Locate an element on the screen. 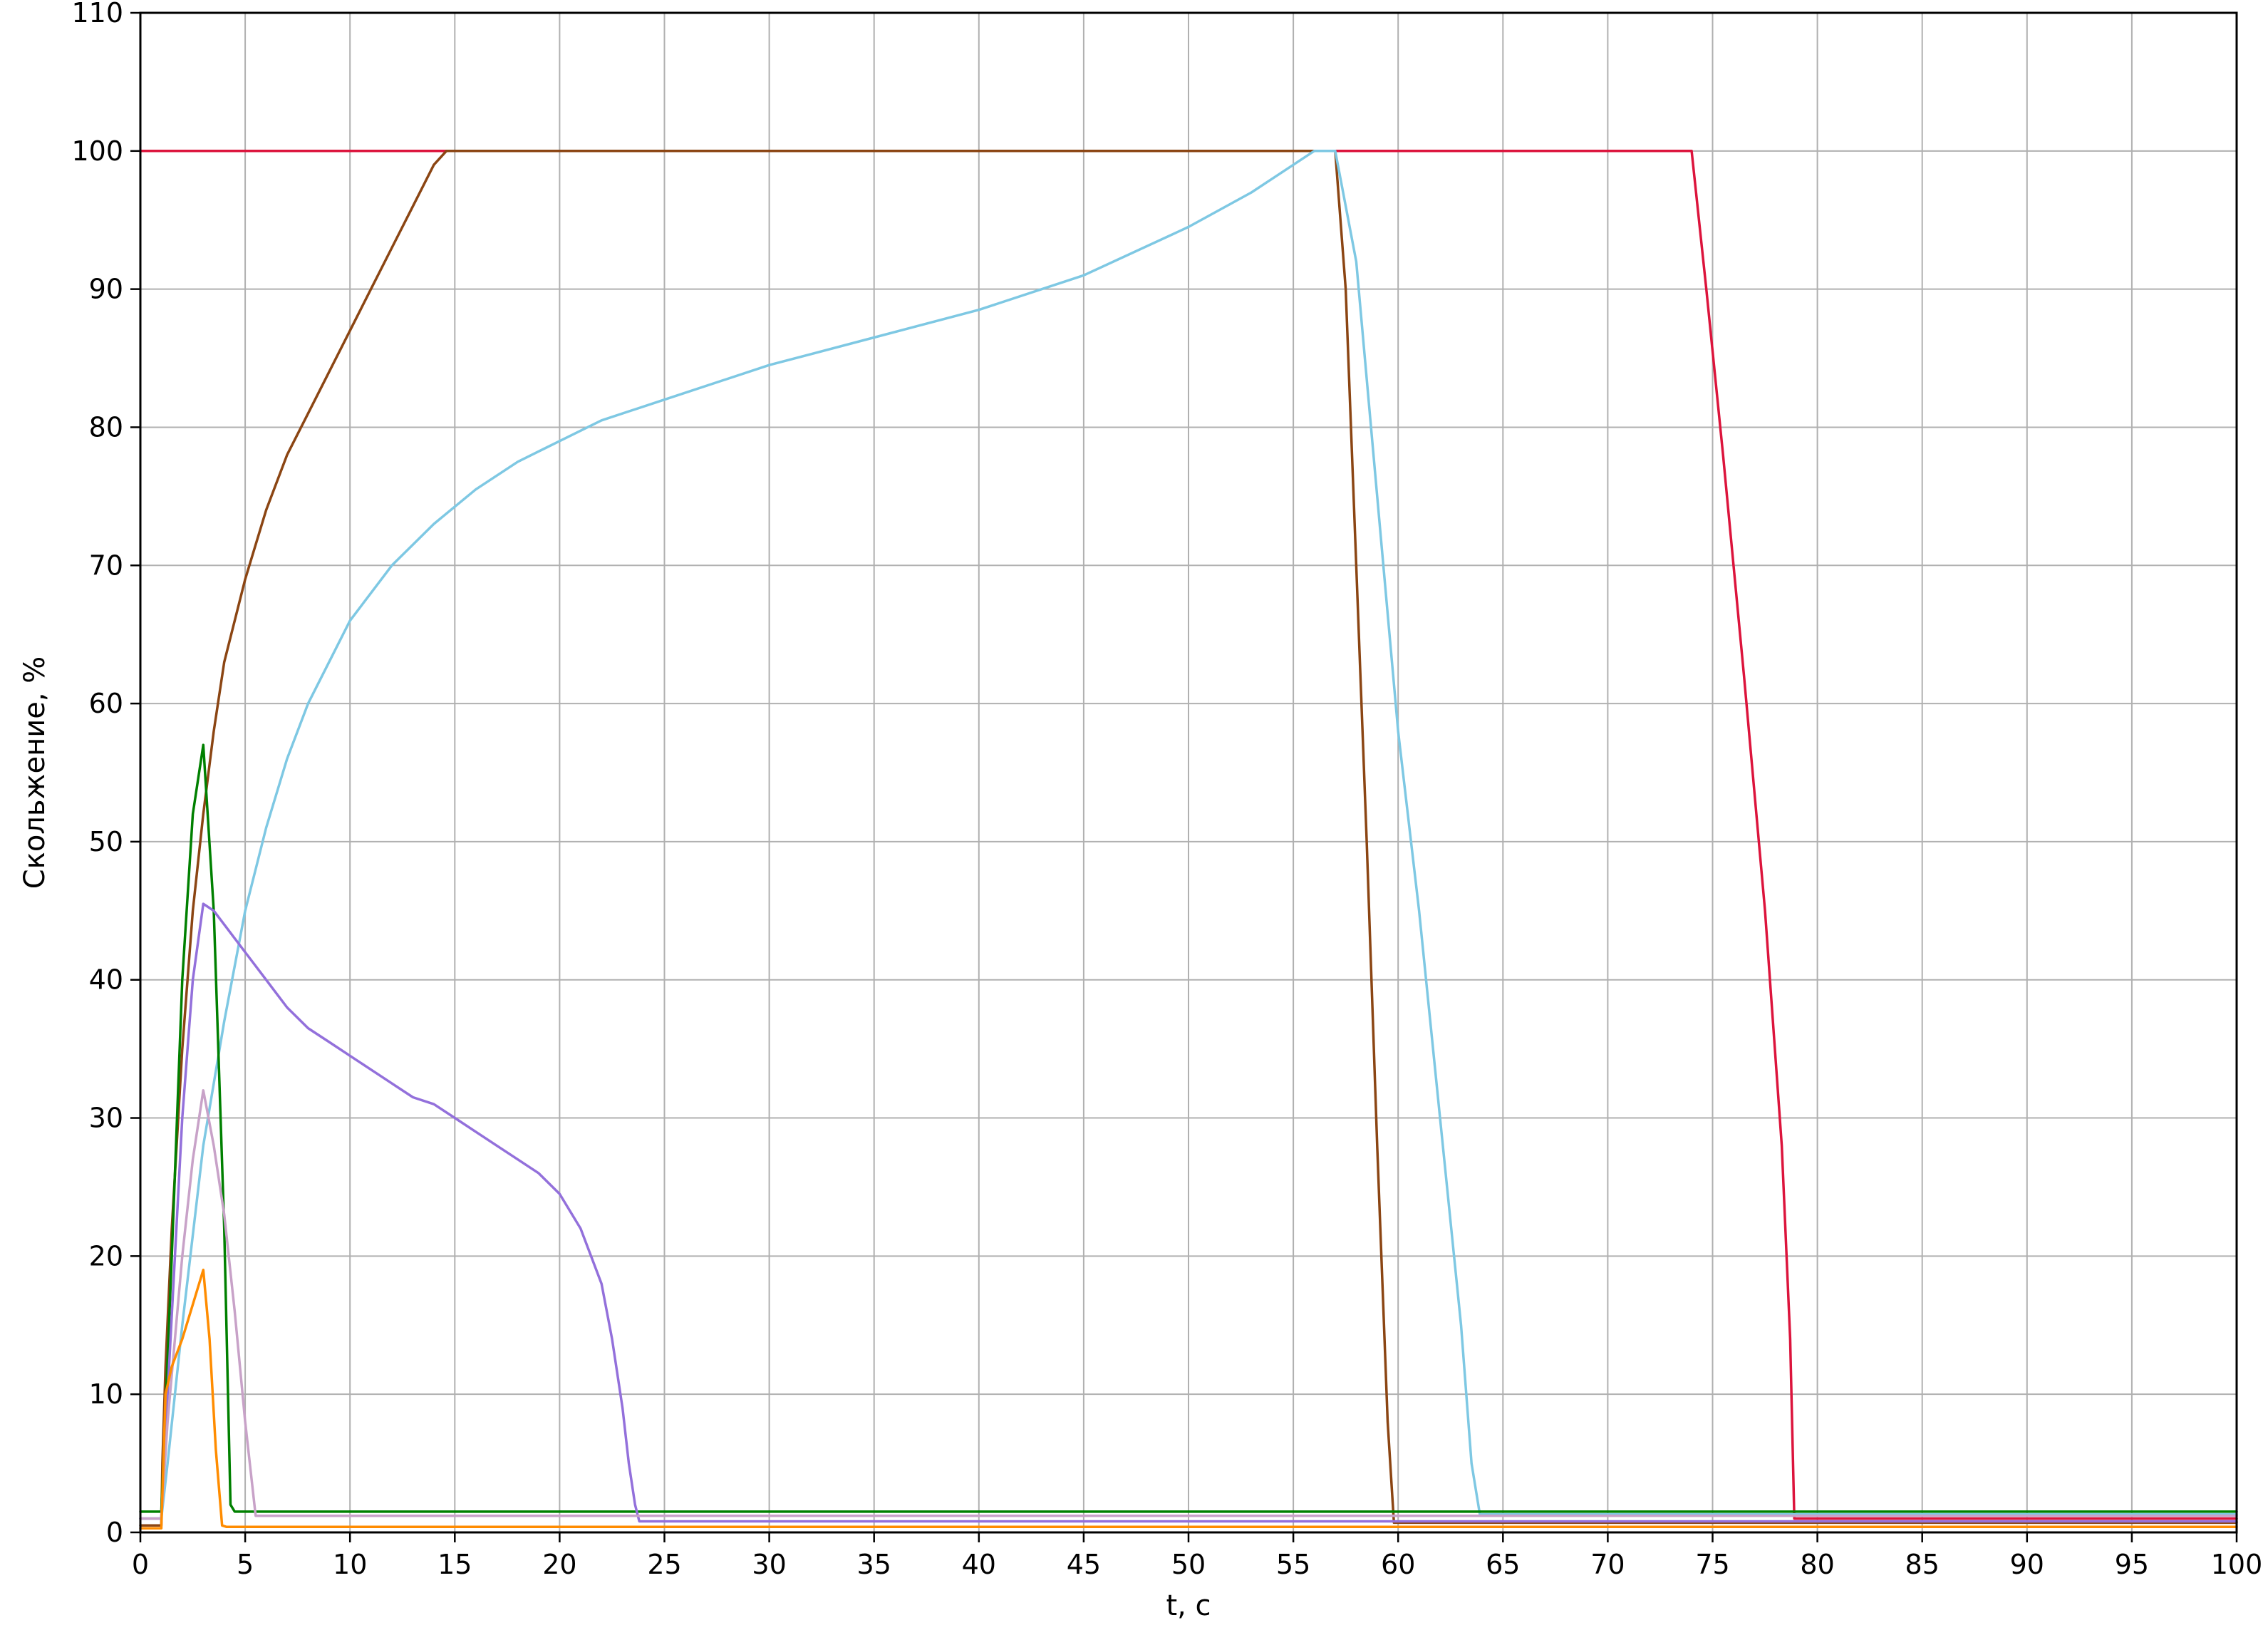 The image size is (2268, 1645). y-tick-label-8: 80 is located at coordinates (106, 427).